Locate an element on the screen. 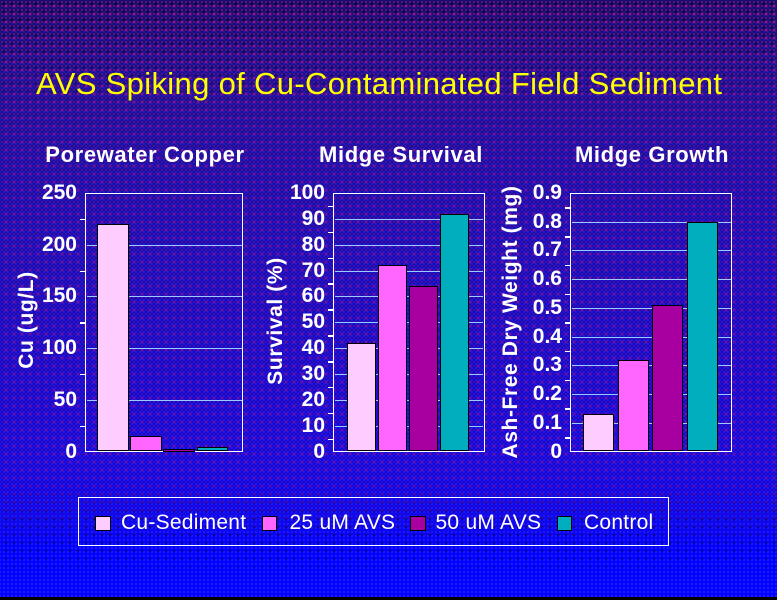 The height and width of the screenshot is (600, 777). y-tick-label-0.3: 0.3 is located at coordinates (547, 365).